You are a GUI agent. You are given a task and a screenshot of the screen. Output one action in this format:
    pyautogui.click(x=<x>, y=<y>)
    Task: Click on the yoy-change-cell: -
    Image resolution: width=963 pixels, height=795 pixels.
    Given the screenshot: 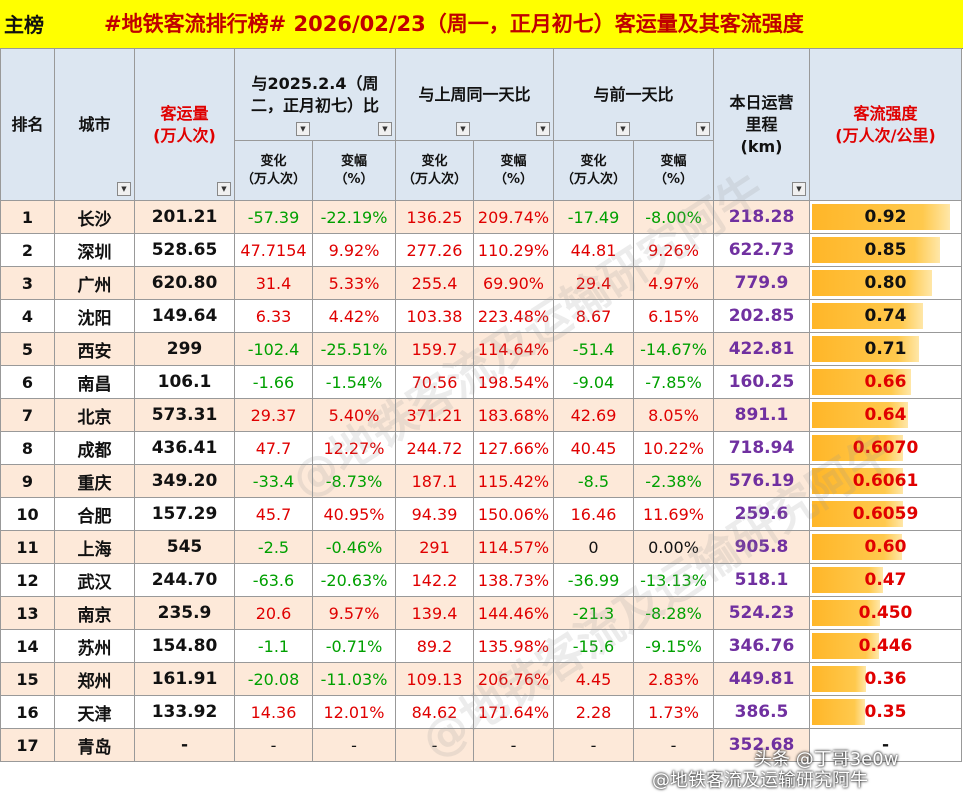 What is the action you would take?
    pyautogui.click(x=273, y=745)
    